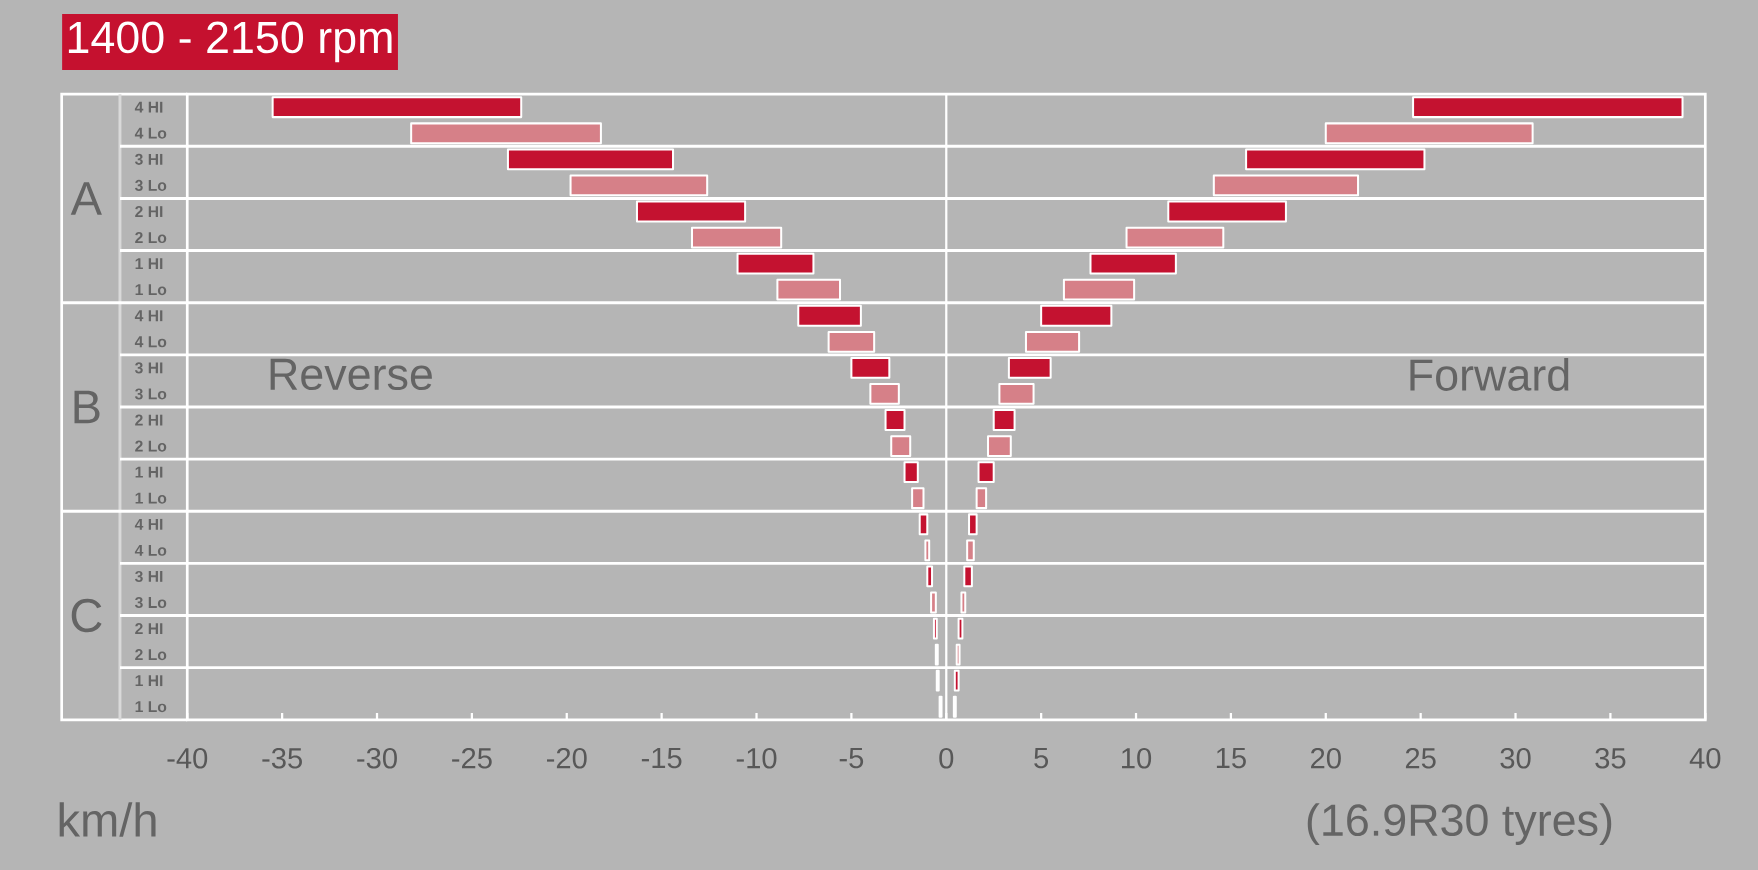 Image resolution: width=1758 pixels, height=870 pixels. Describe the element at coordinates (851, 758) in the screenshot. I see `x-tick-label: -5` at that location.